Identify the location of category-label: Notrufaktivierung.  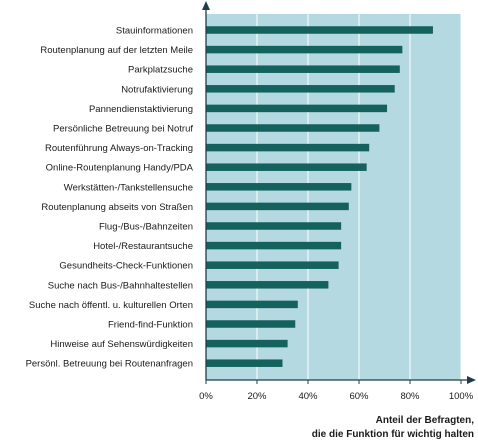
(157, 89).